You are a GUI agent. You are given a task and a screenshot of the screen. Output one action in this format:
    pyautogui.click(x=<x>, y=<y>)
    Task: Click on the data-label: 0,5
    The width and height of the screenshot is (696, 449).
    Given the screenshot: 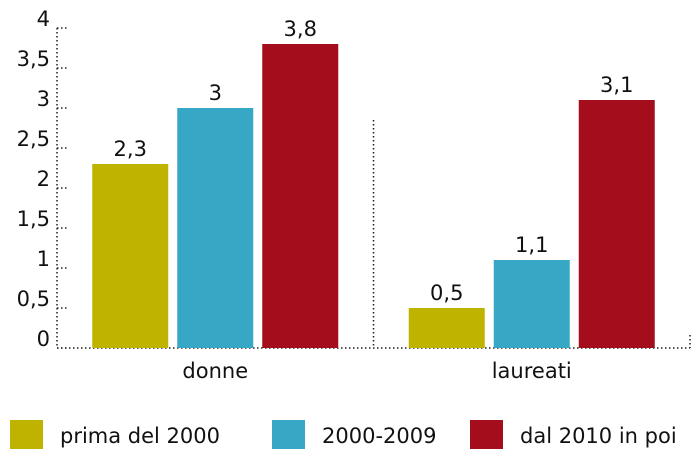 What is the action you would take?
    pyautogui.click(x=446, y=293)
    